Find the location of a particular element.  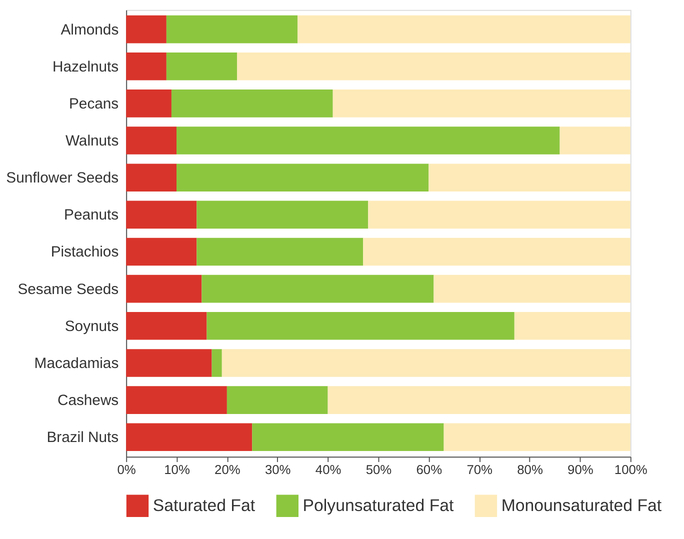

legend-label: Monounsaturated Fat is located at coordinates (581, 505).